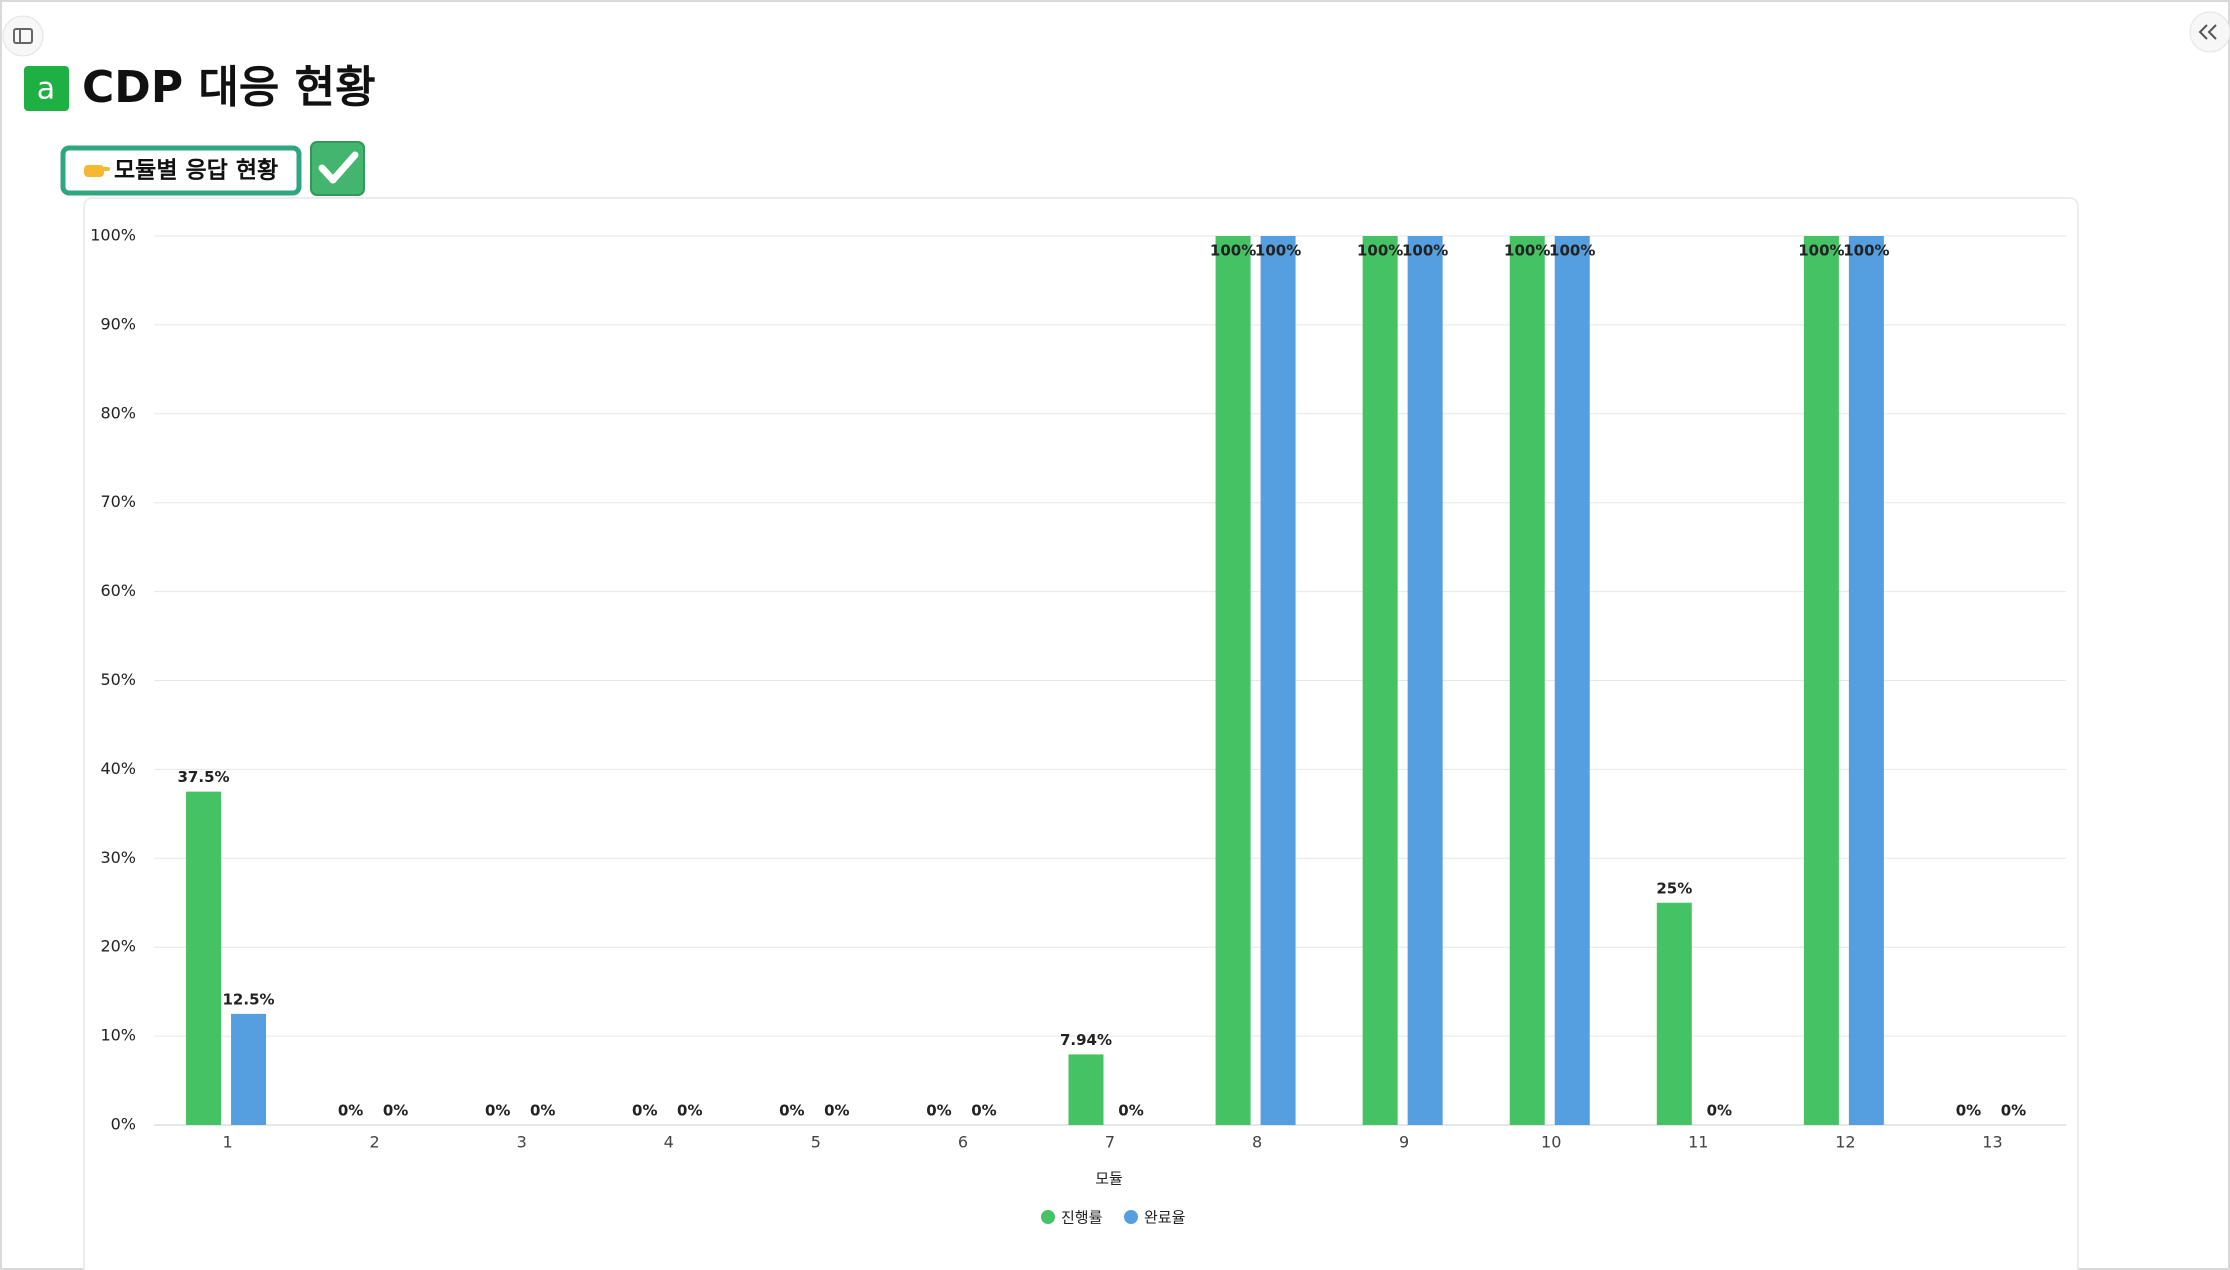  Describe the element at coordinates (113, 235) in the screenshot. I see `y-tick-label: 100%` at that location.